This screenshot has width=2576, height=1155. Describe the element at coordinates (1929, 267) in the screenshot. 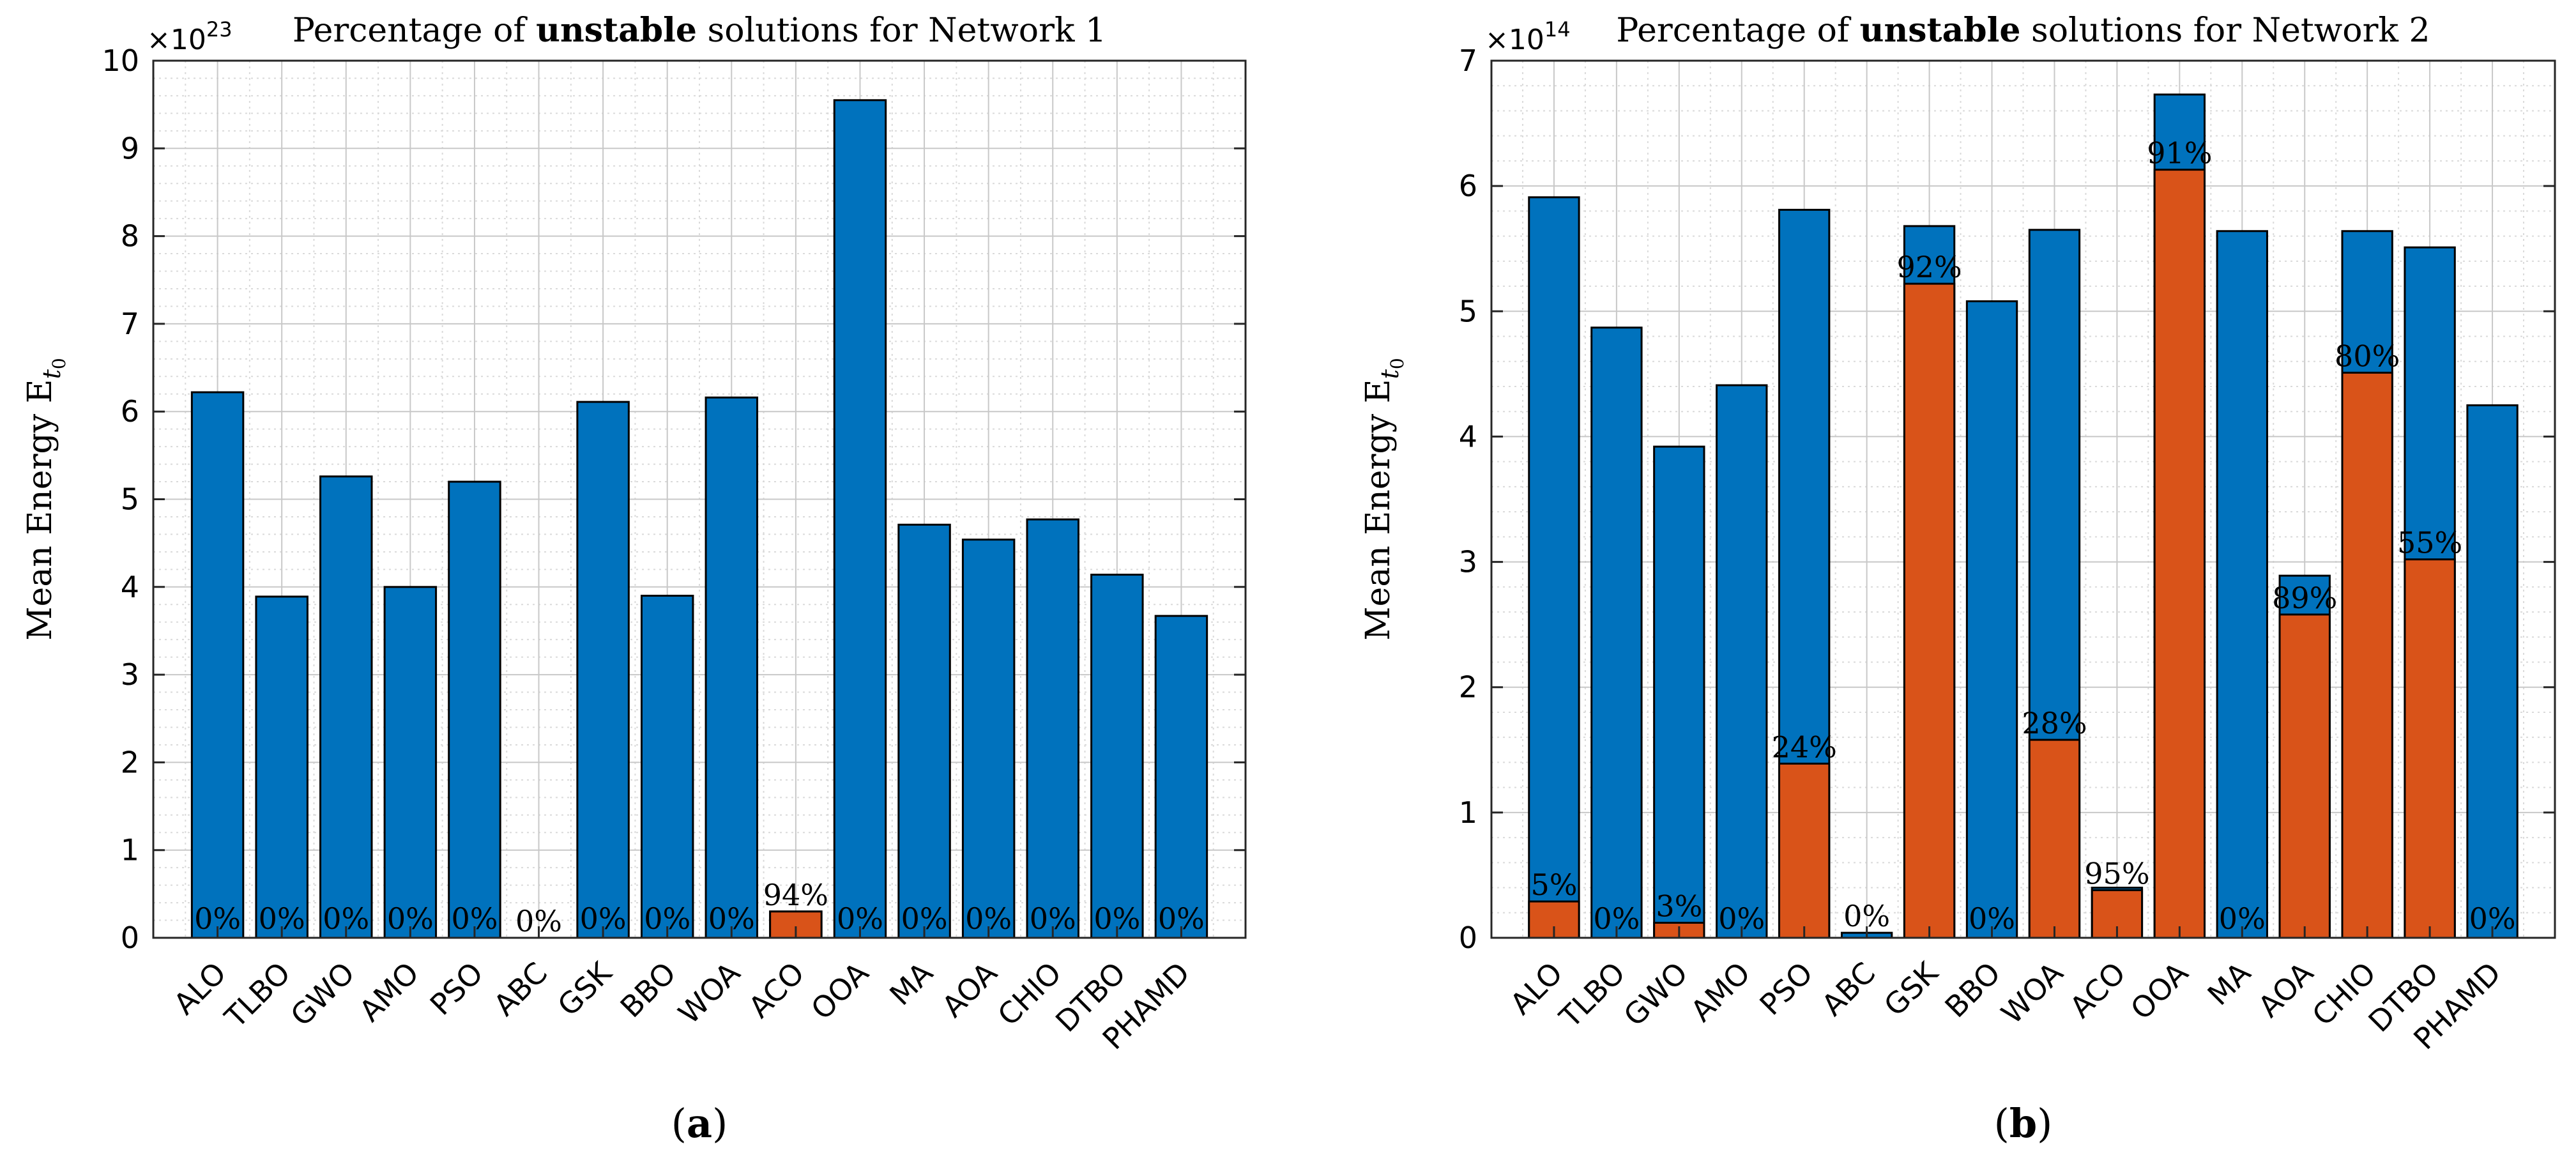

I see `bar-label: 92%` at that location.